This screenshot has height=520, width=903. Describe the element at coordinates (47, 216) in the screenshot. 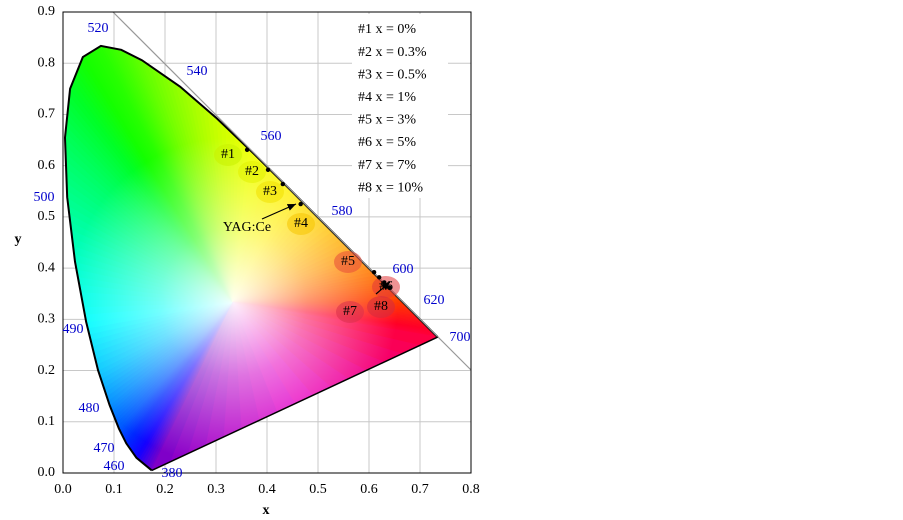

I see `y-tick-label: 0.5` at that location.